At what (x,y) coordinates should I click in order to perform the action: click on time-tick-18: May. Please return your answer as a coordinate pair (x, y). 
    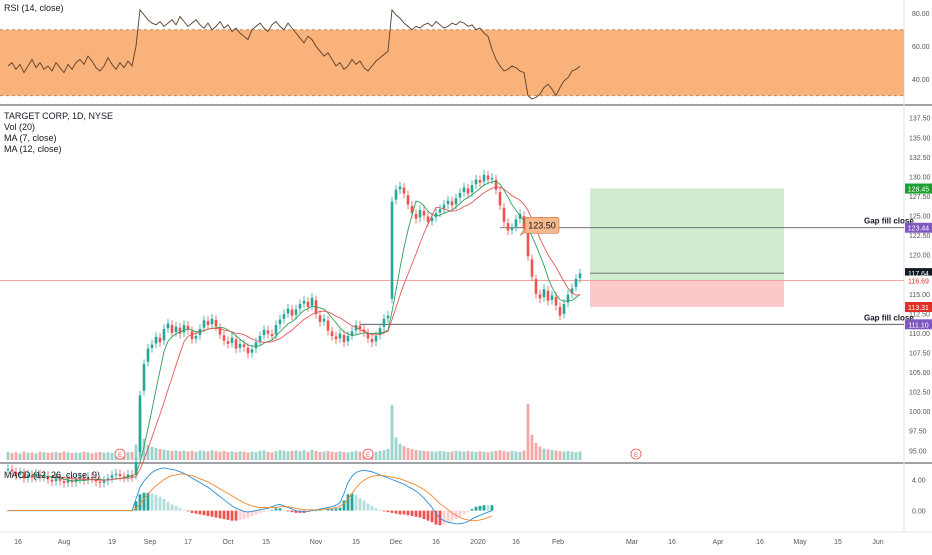
    Looking at the image, I should click on (800, 542).